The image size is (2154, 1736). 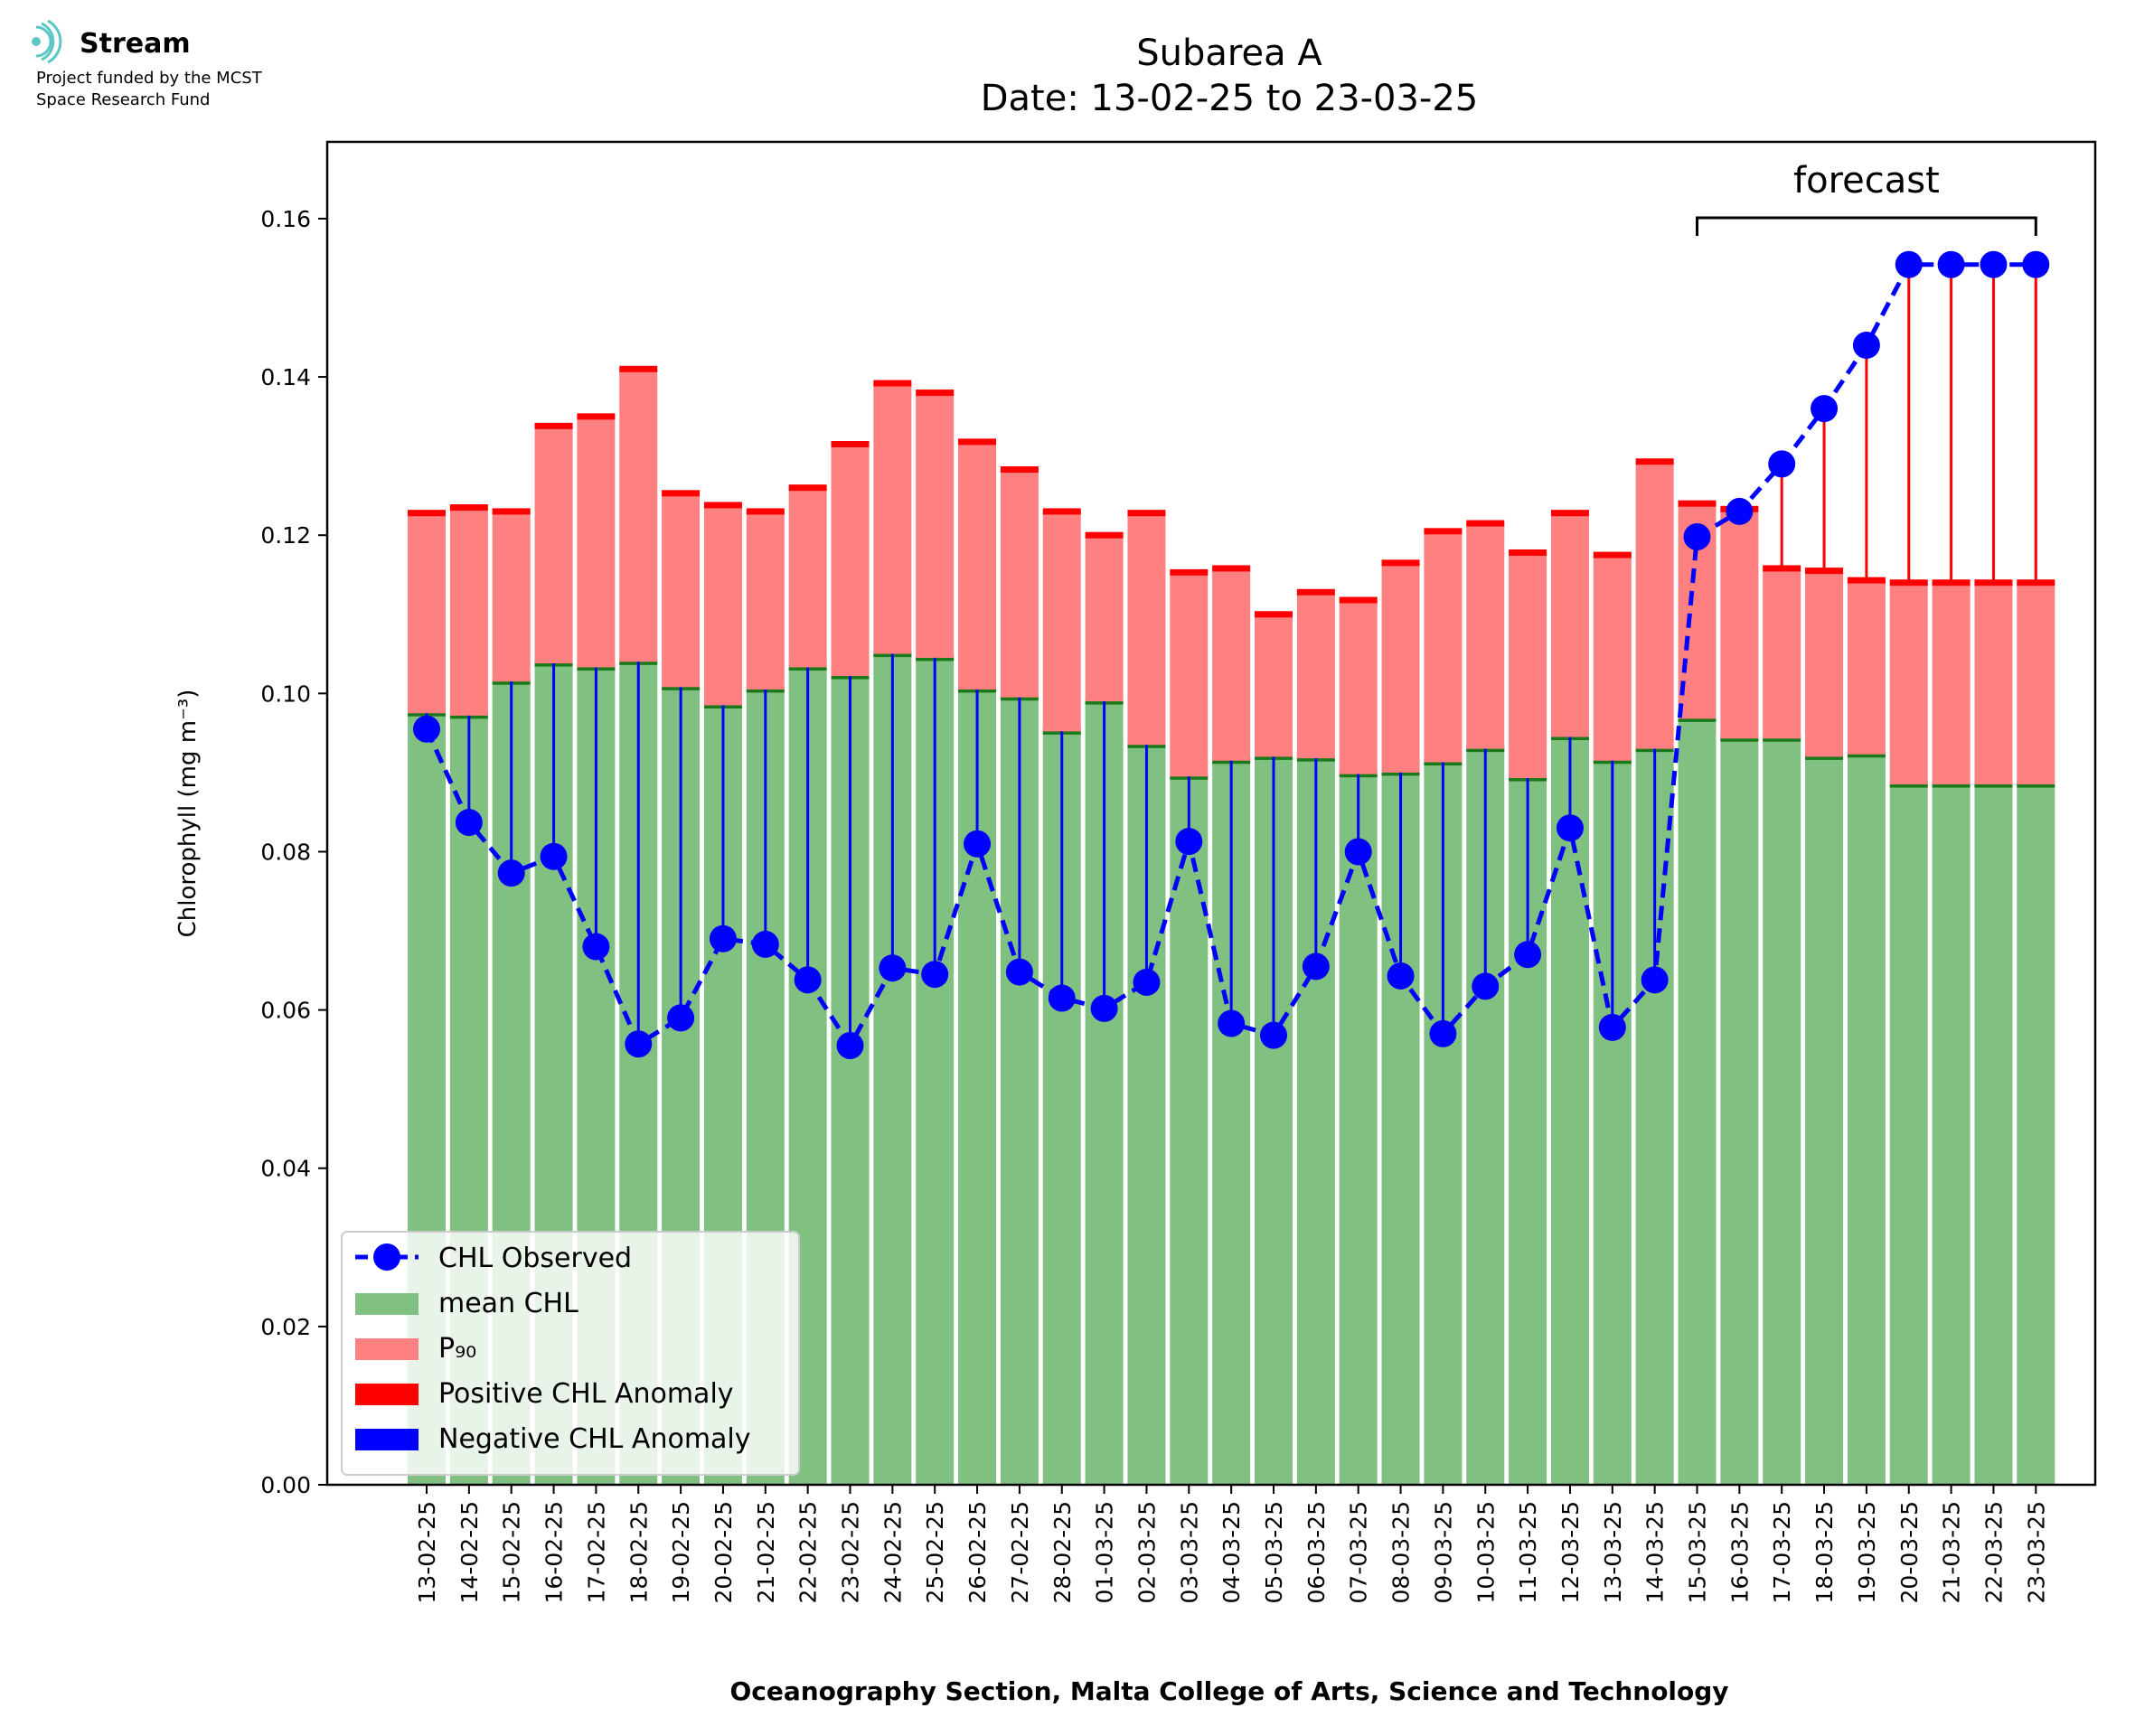 I want to click on legend-item-positive: Positive CHL Anomaly, so click(x=544, y=1394).